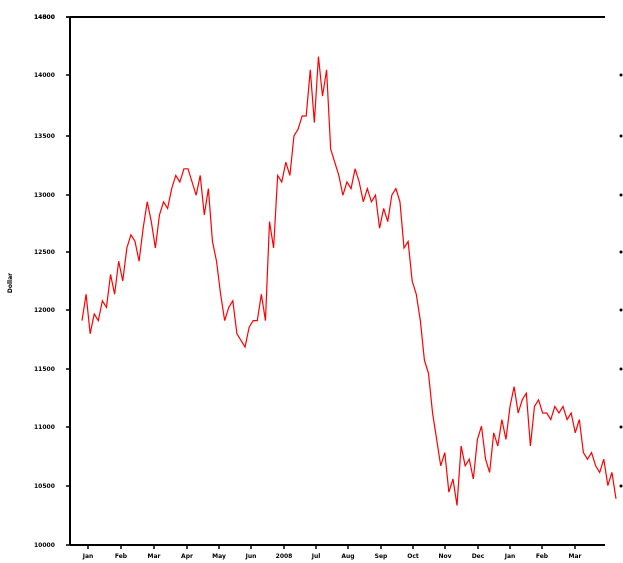  Describe the element at coordinates (347, 556) in the screenshot. I see `x-tick-label: Aug` at that location.